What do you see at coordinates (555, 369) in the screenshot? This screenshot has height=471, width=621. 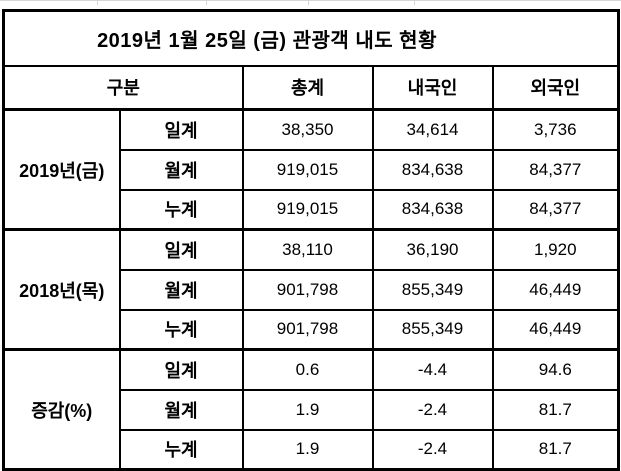 I see `value-foreign: 94.6` at bounding box center [555, 369].